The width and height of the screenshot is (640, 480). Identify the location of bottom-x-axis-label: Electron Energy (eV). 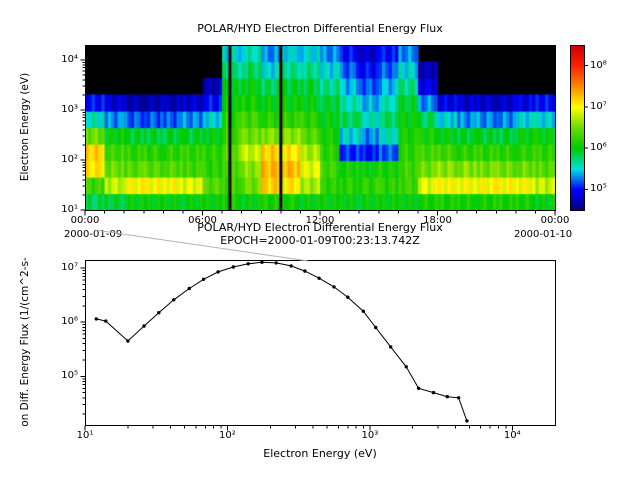
(320, 453).